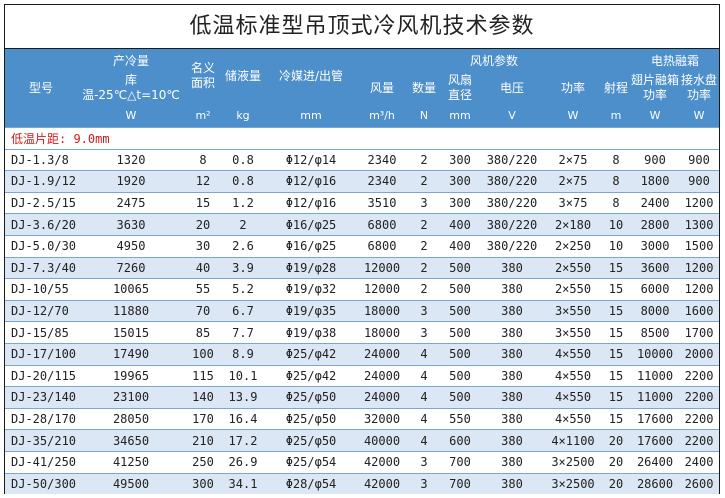 The height and width of the screenshot is (498, 725). What do you see at coordinates (311, 202) in the screenshot?
I see `cell-pipe: Φ12/φ16` at bounding box center [311, 202].